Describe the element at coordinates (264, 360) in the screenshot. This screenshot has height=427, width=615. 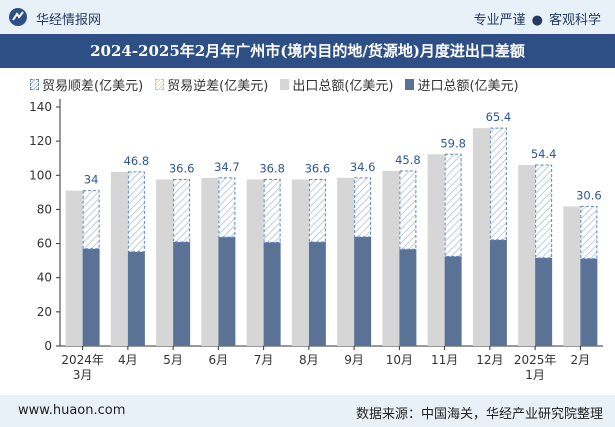
I see `x-tick-label: 7月` at that location.